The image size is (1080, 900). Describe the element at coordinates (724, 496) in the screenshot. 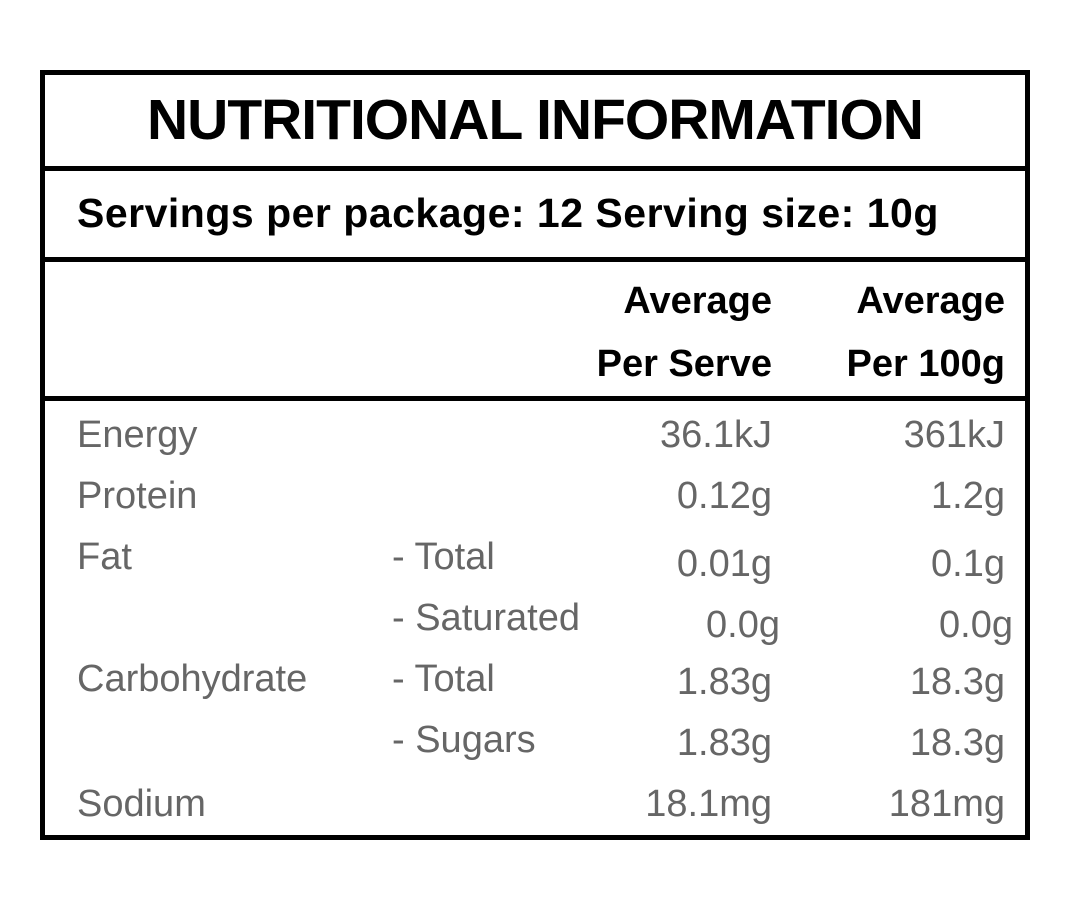

I see `per-serve-value: 0.12g` at that location.